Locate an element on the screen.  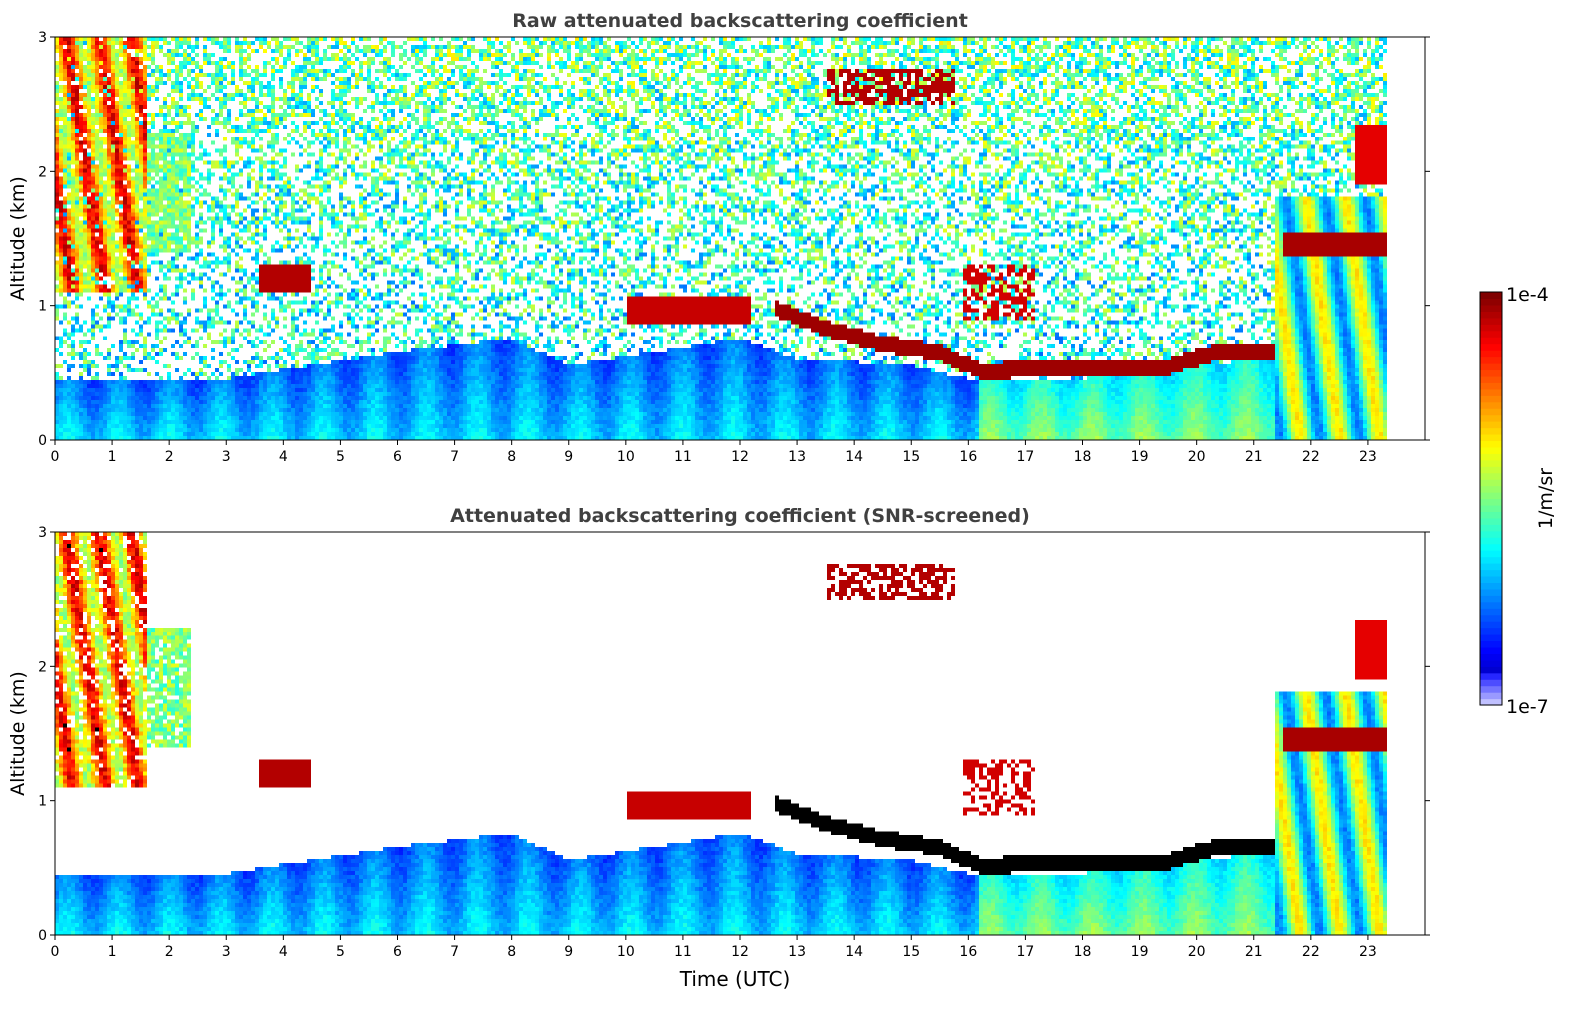
x-tick-label: 15 is located at coordinates (911, 952).